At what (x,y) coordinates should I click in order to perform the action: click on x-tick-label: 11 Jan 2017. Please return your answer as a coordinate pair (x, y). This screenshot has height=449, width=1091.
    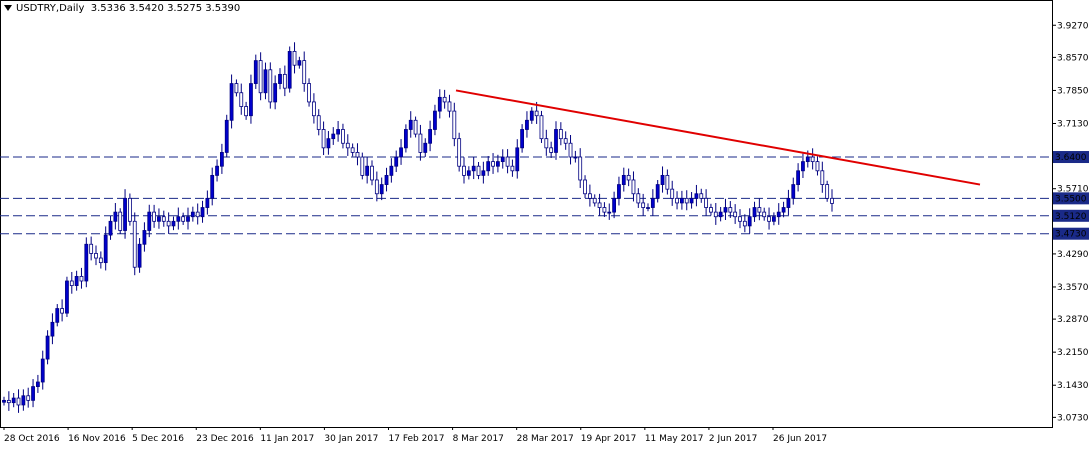
    Looking at the image, I should click on (287, 439).